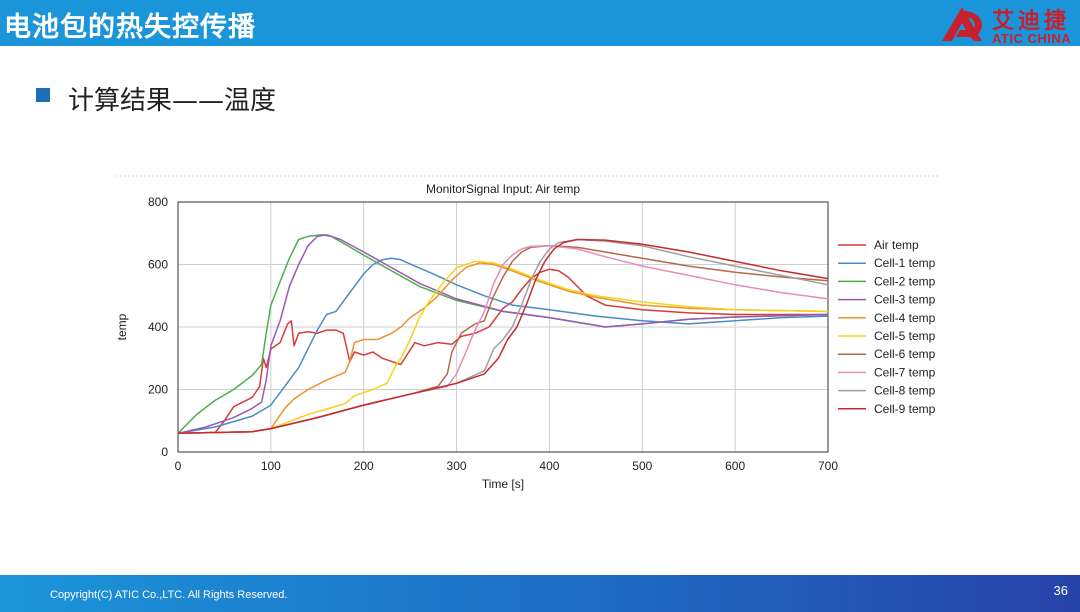 This screenshot has height=612, width=1080. Describe the element at coordinates (457, 466) in the screenshot. I see `x-tick-label: 300` at that location.